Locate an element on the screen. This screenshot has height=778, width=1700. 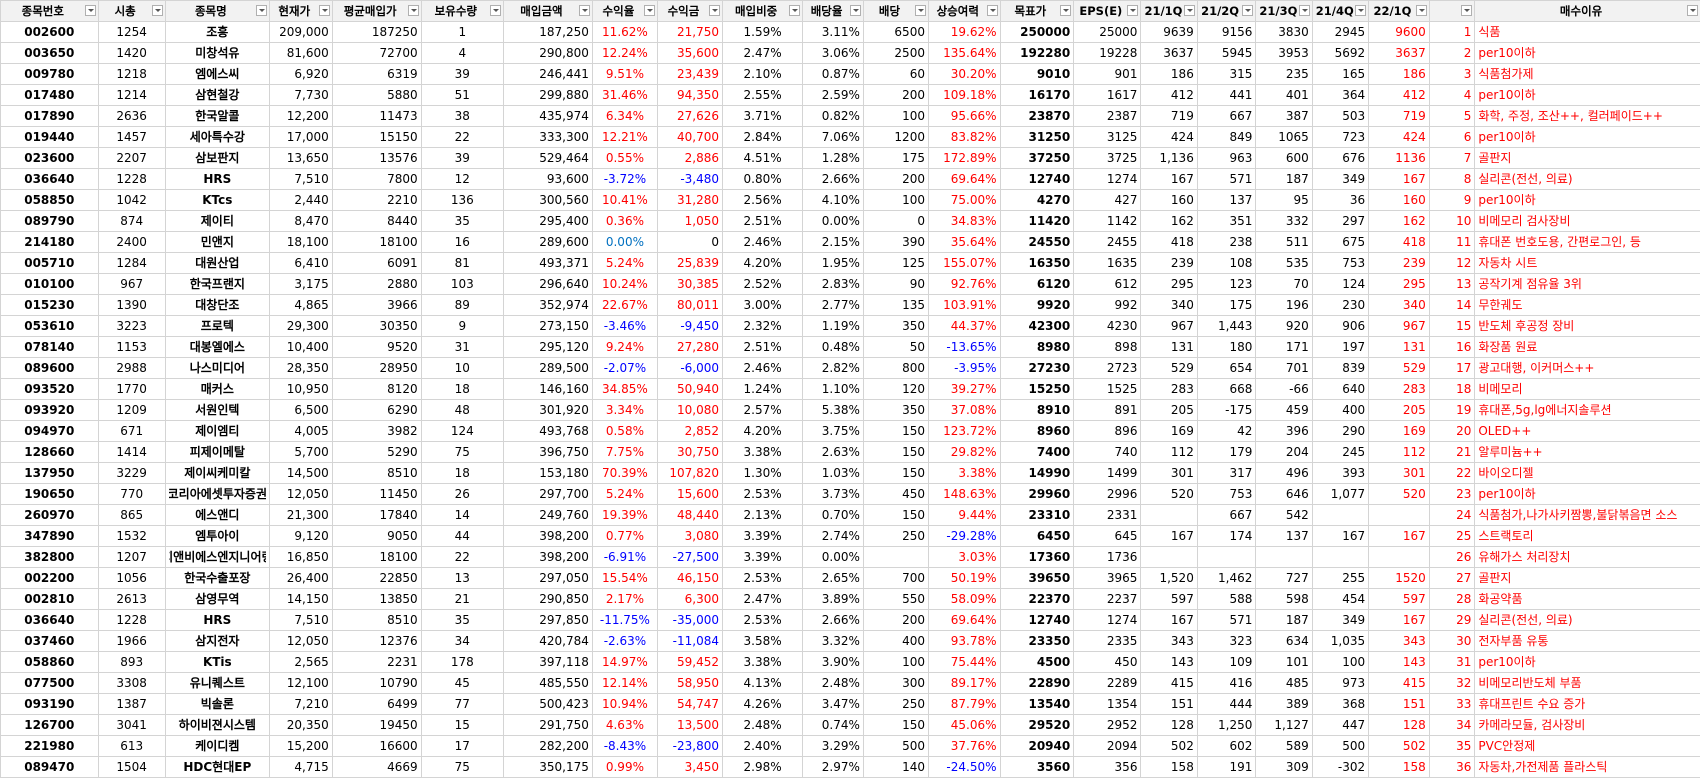
column-header: 매입금액 is located at coordinates (548, 11).